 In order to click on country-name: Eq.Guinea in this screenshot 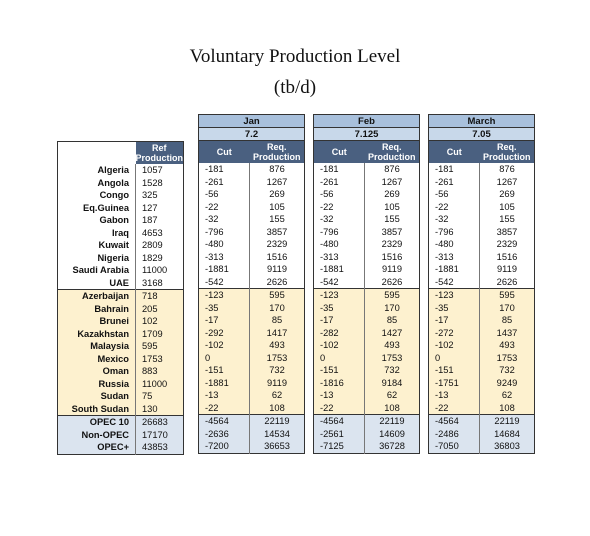, I will do `click(96, 207)`.